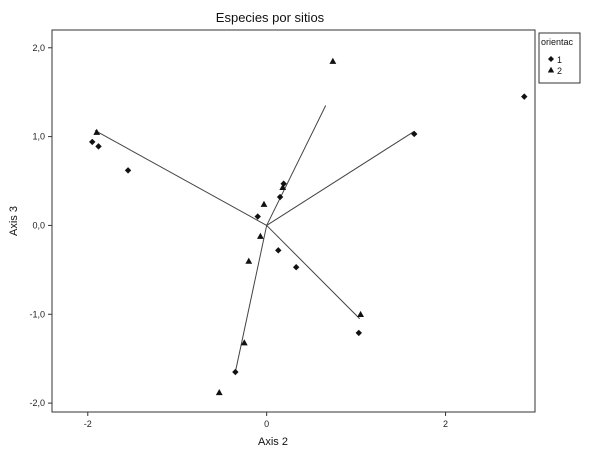  I want to click on y-tick-label-1: 1,0, so click(38, 137).